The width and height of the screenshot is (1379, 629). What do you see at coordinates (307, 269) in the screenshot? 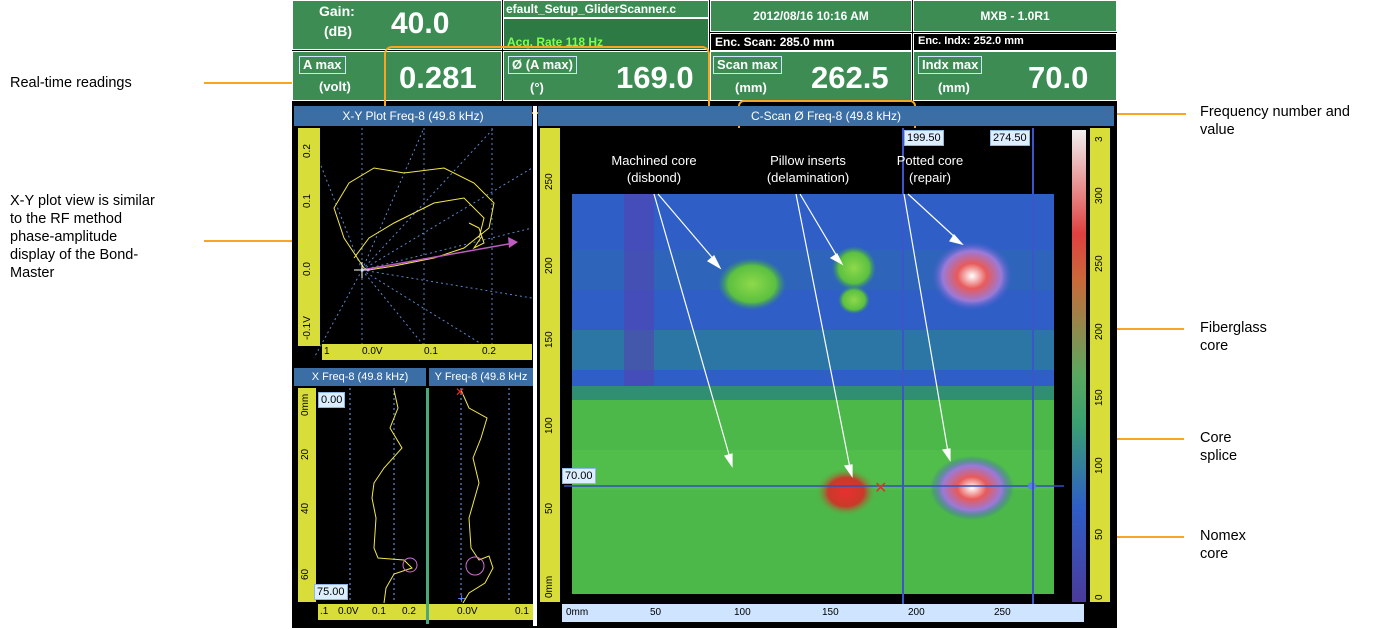
I see `xy-y-tick: 0.0` at bounding box center [307, 269].